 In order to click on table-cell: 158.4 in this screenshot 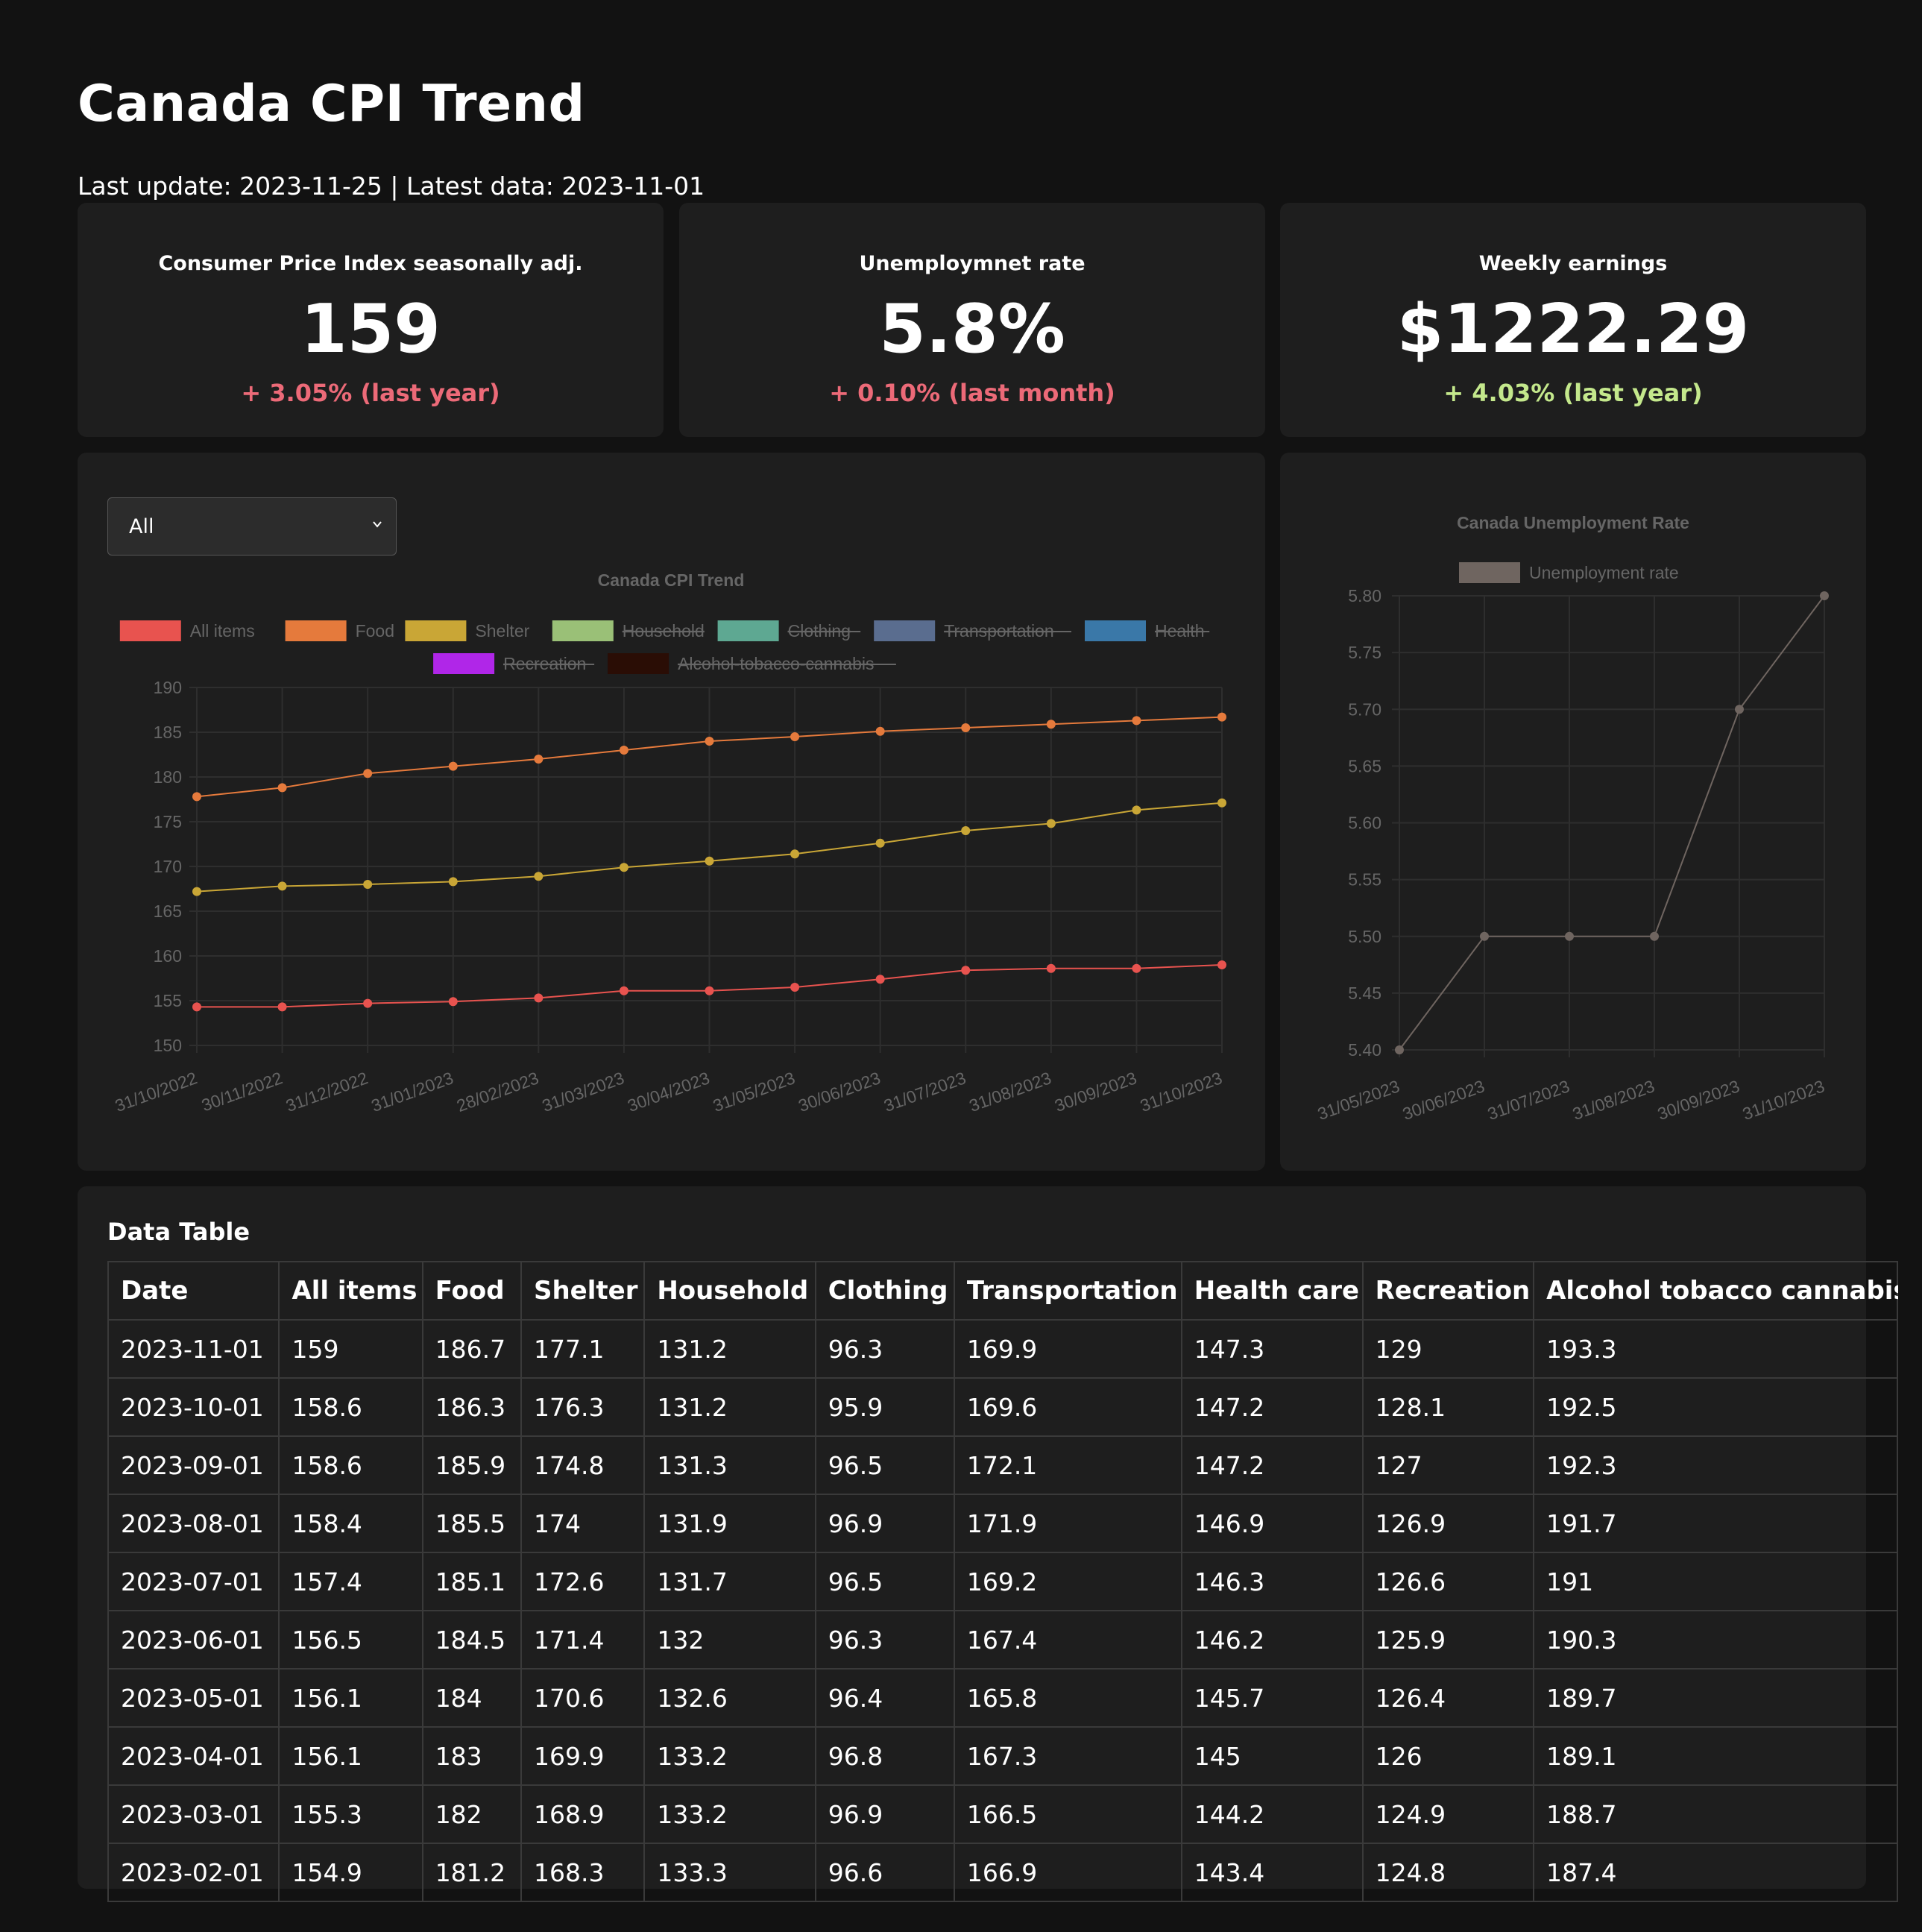, I will do `click(351, 1524)`.